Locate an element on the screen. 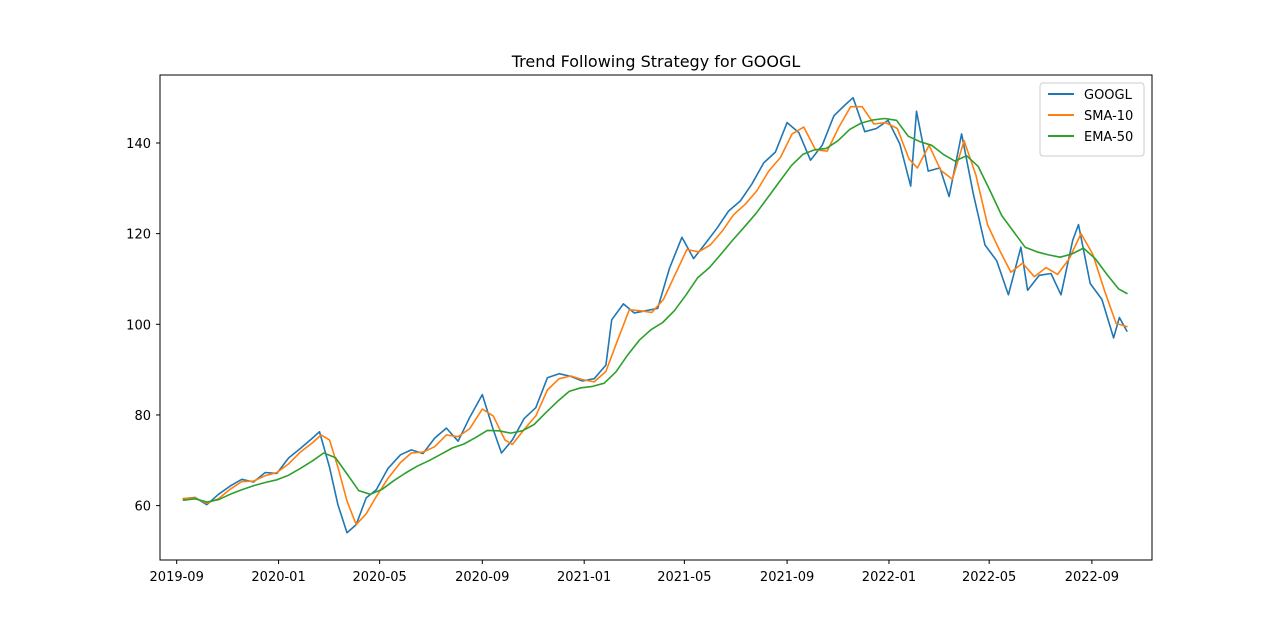  x-tick-label: 2021-09 is located at coordinates (787, 577).